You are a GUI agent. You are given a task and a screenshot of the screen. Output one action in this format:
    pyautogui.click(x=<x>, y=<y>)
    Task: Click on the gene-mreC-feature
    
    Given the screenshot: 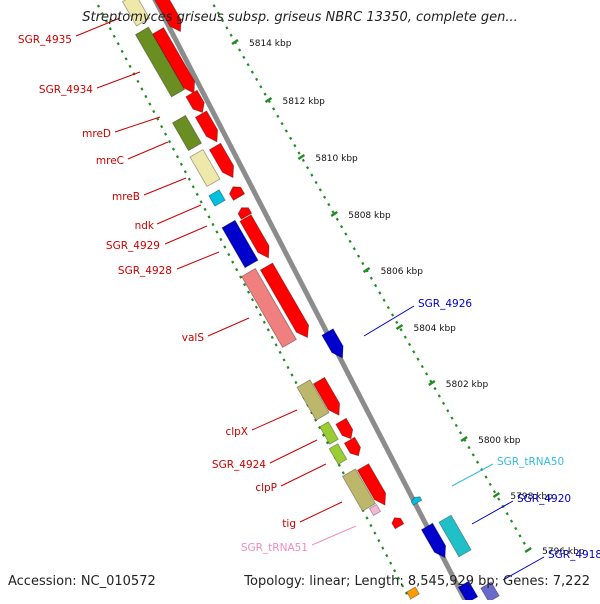 What is the action you would take?
    pyautogui.click(x=206, y=126)
    